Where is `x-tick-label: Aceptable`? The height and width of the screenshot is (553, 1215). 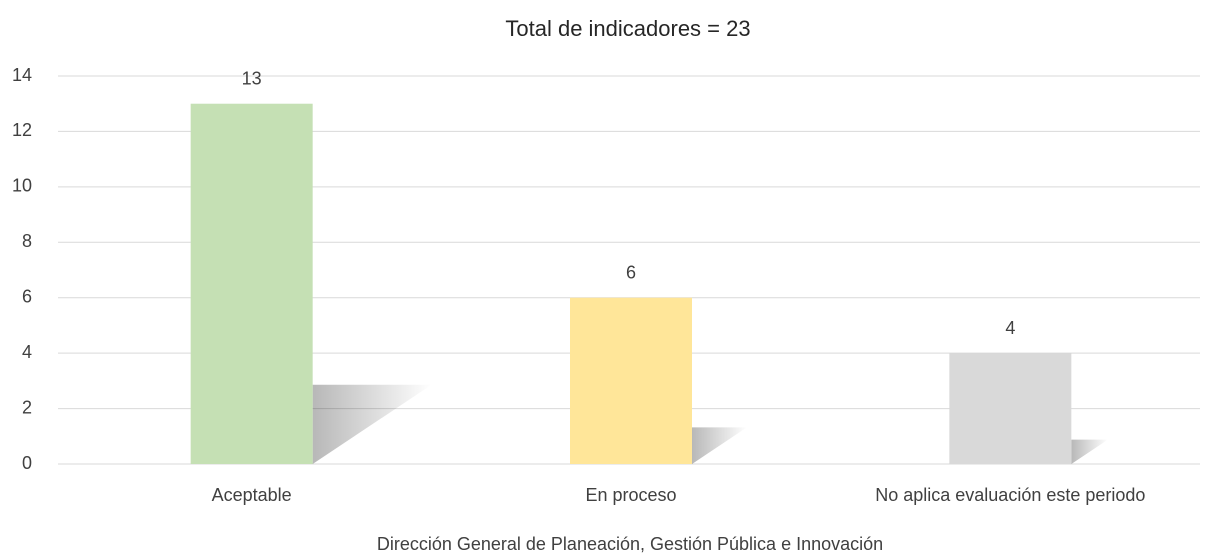
x-tick-label: Aceptable is located at coordinates (252, 495).